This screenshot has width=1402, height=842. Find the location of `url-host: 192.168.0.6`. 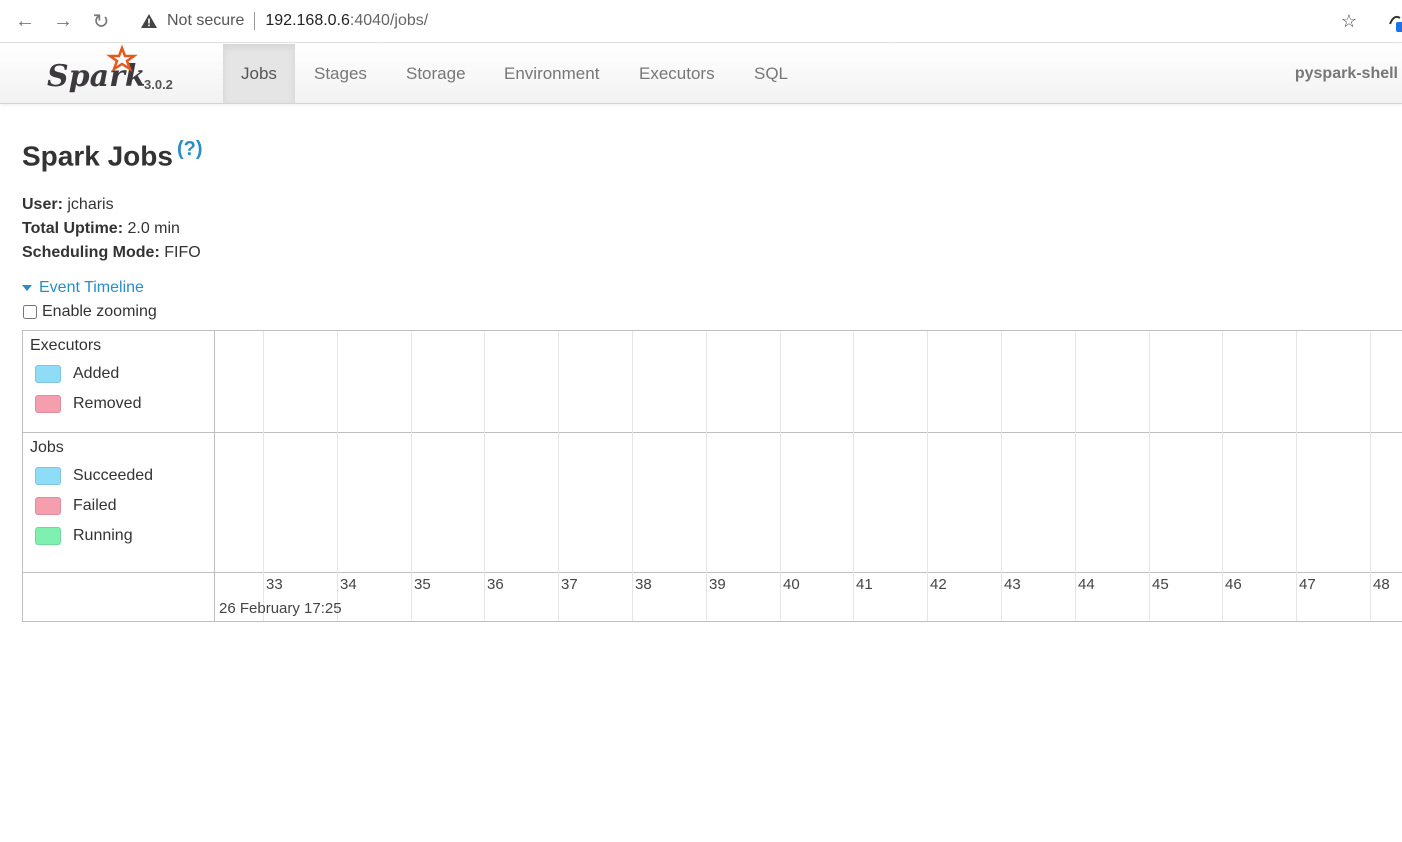

url-host: 192.168.0.6 is located at coordinates (307, 20).